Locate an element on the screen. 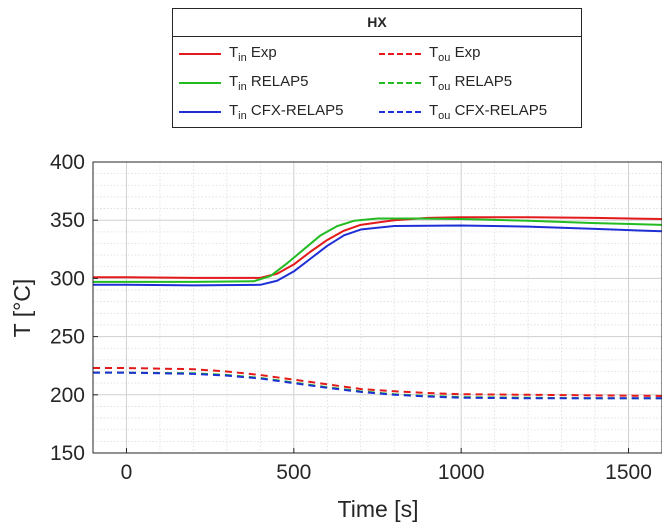 This screenshot has width=662, height=529. legend-title: HX is located at coordinates (377, 23).